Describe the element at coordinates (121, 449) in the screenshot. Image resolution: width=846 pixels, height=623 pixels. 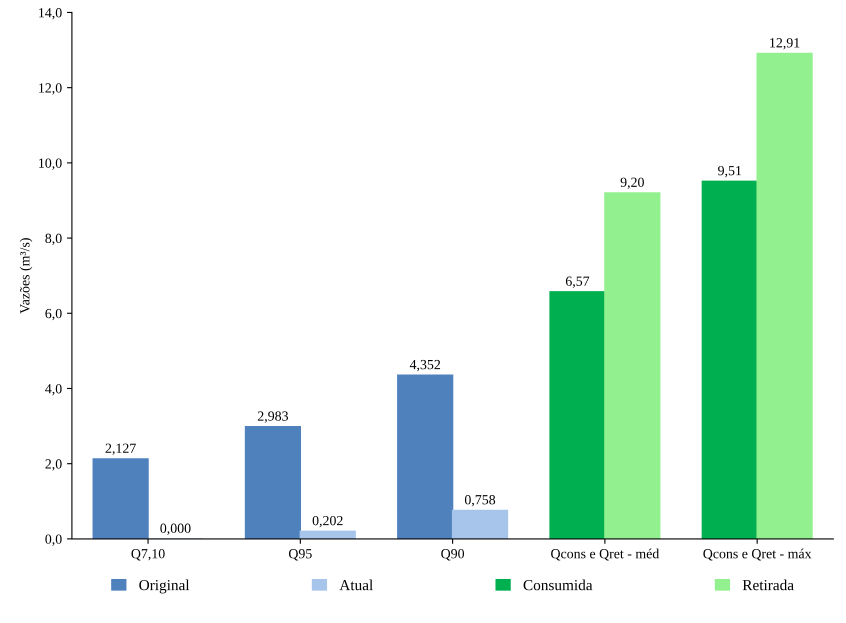
I see `data-label: 2,127` at that location.